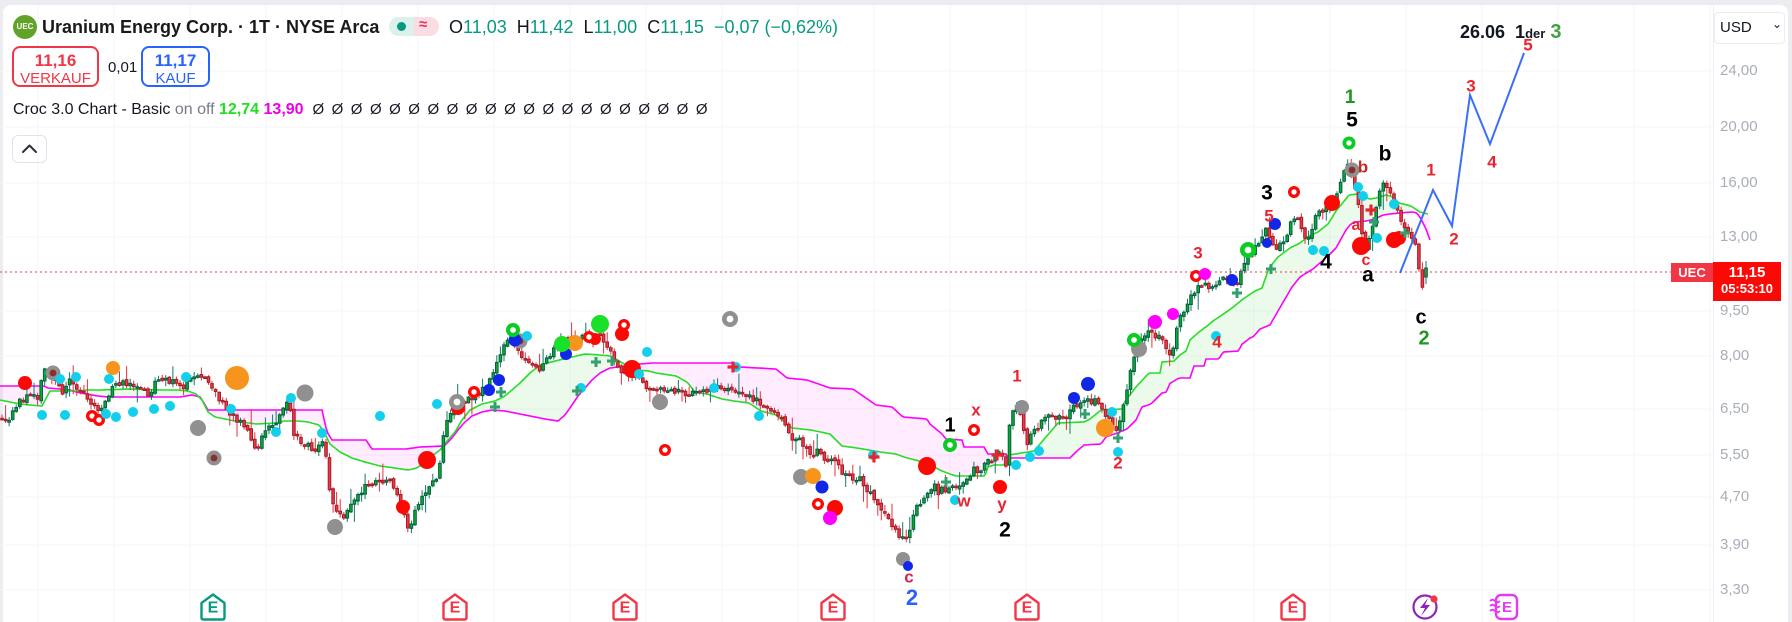 The image size is (1792, 622). I want to click on svg-text: y, so click(1002, 503).